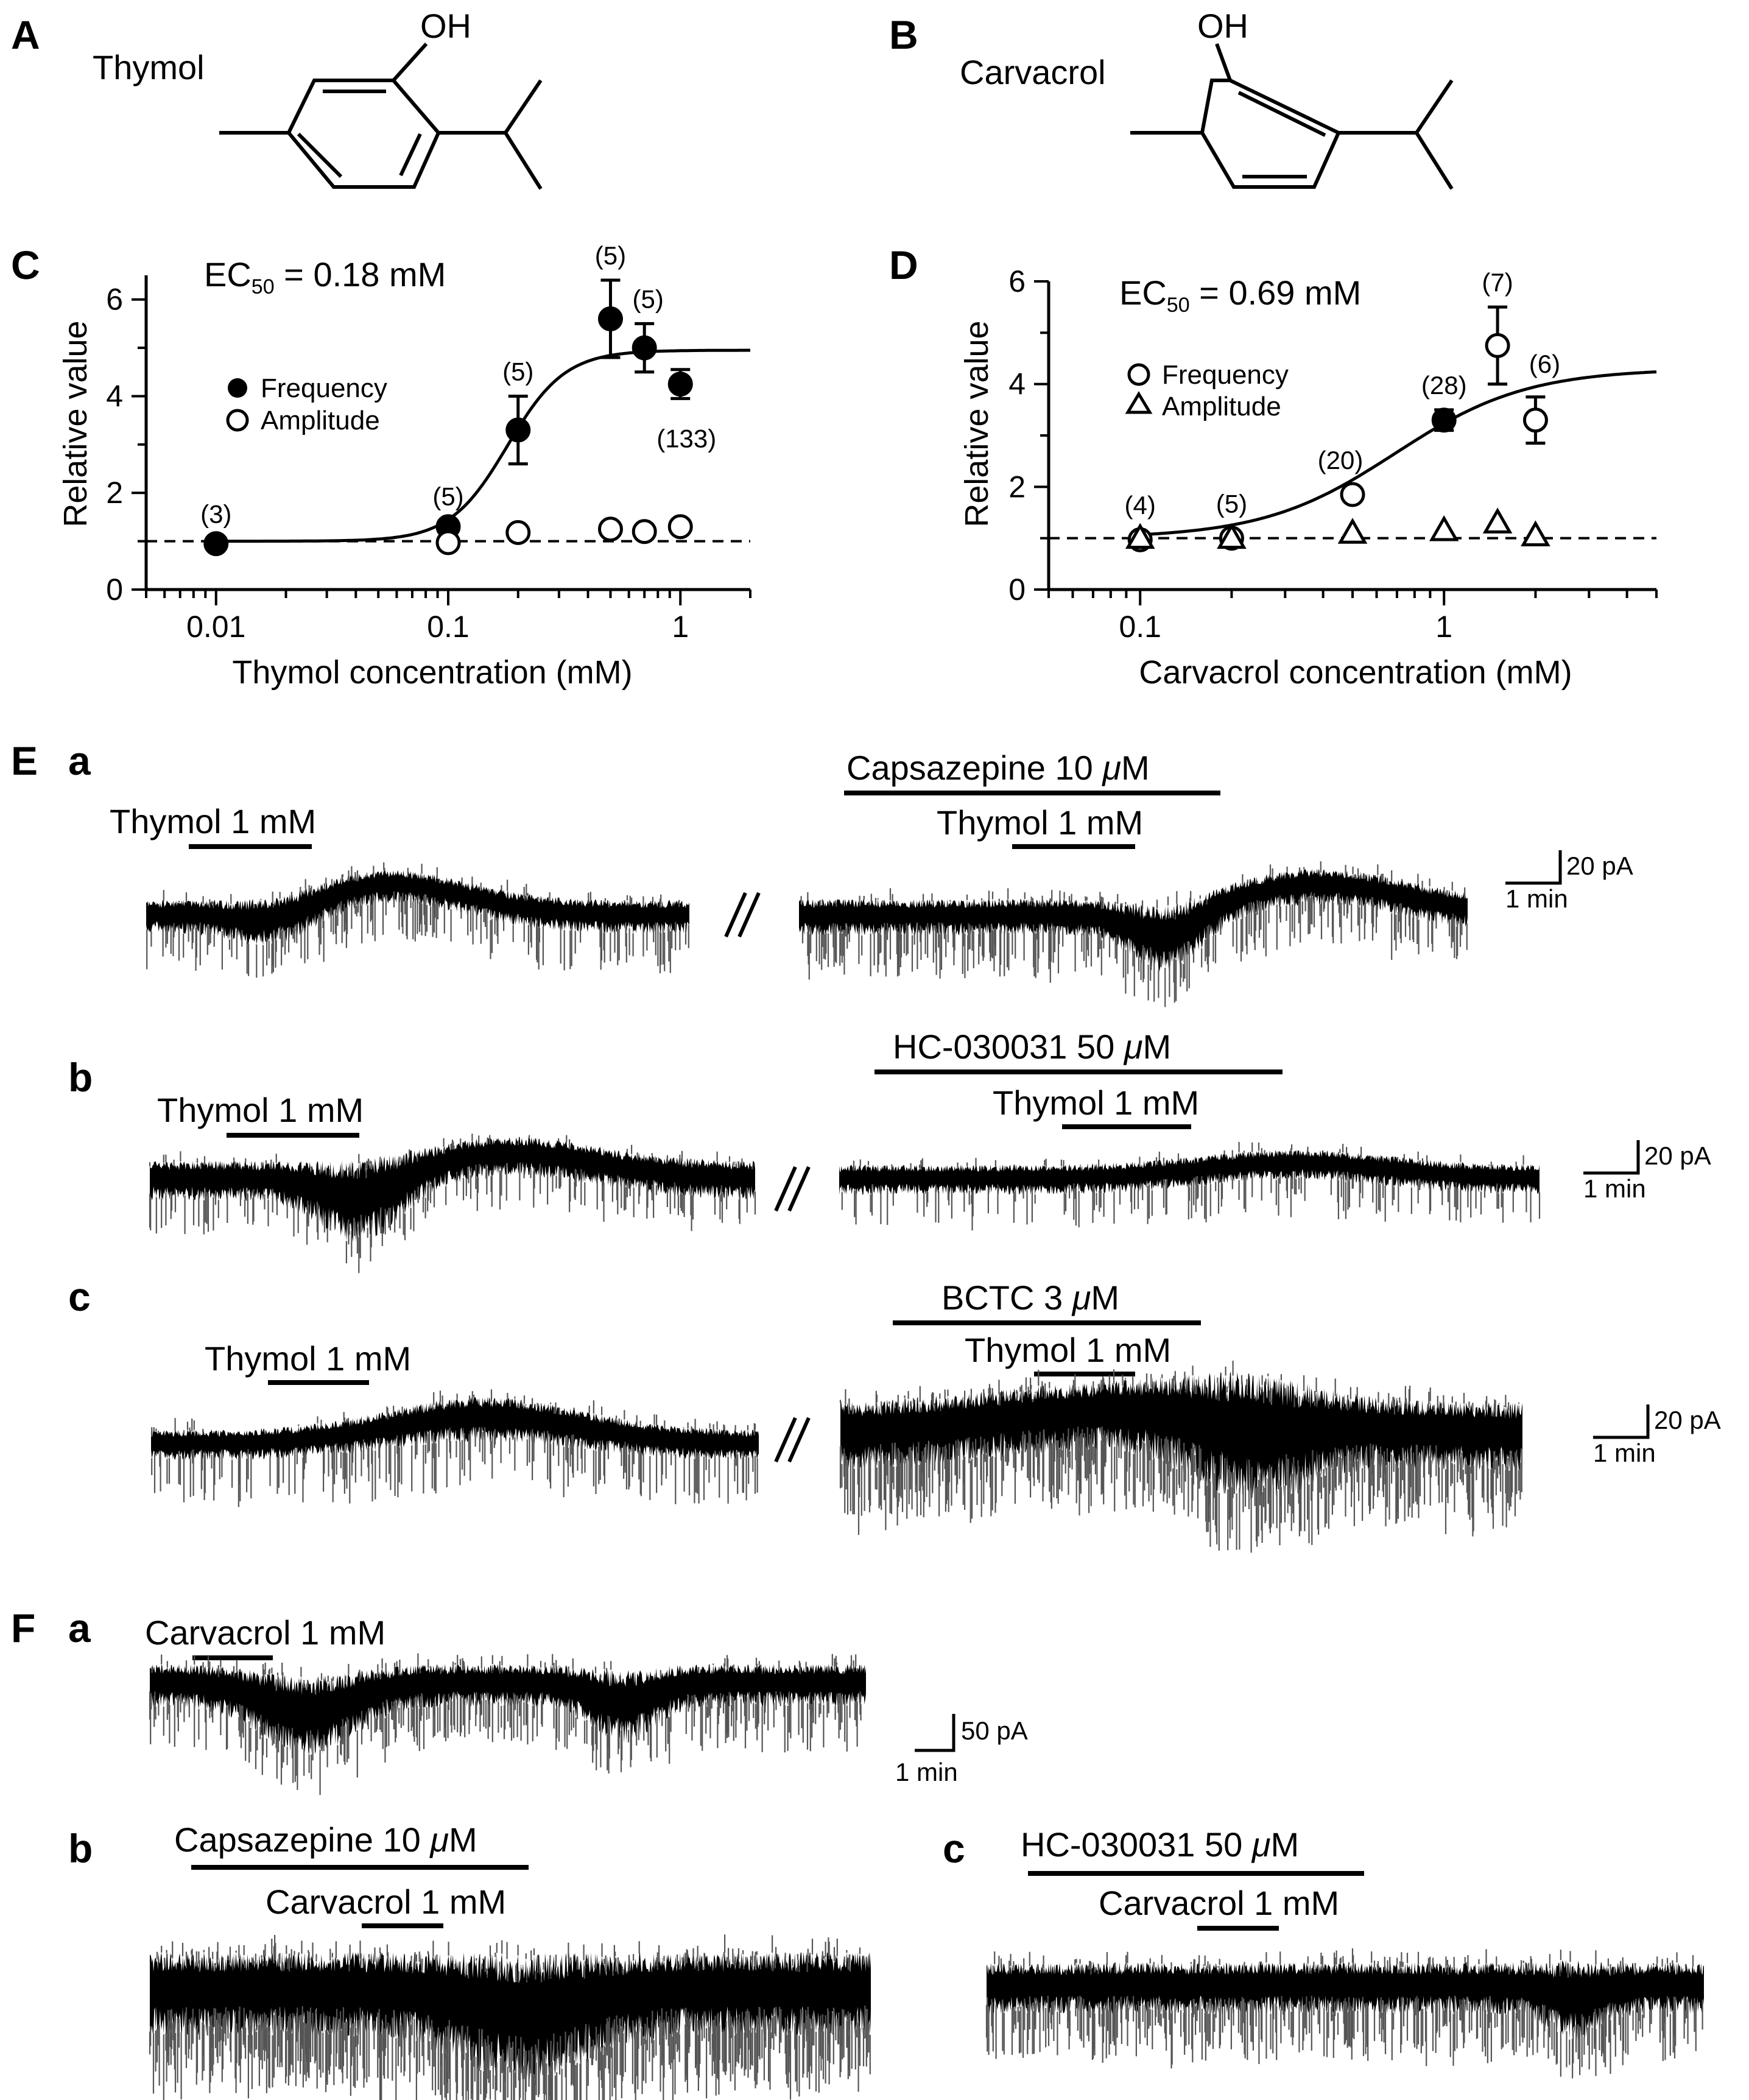  What do you see at coordinates (1033, 72) in the screenshot?
I see `carvacrol-structure-name: Carvacrol` at bounding box center [1033, 72].